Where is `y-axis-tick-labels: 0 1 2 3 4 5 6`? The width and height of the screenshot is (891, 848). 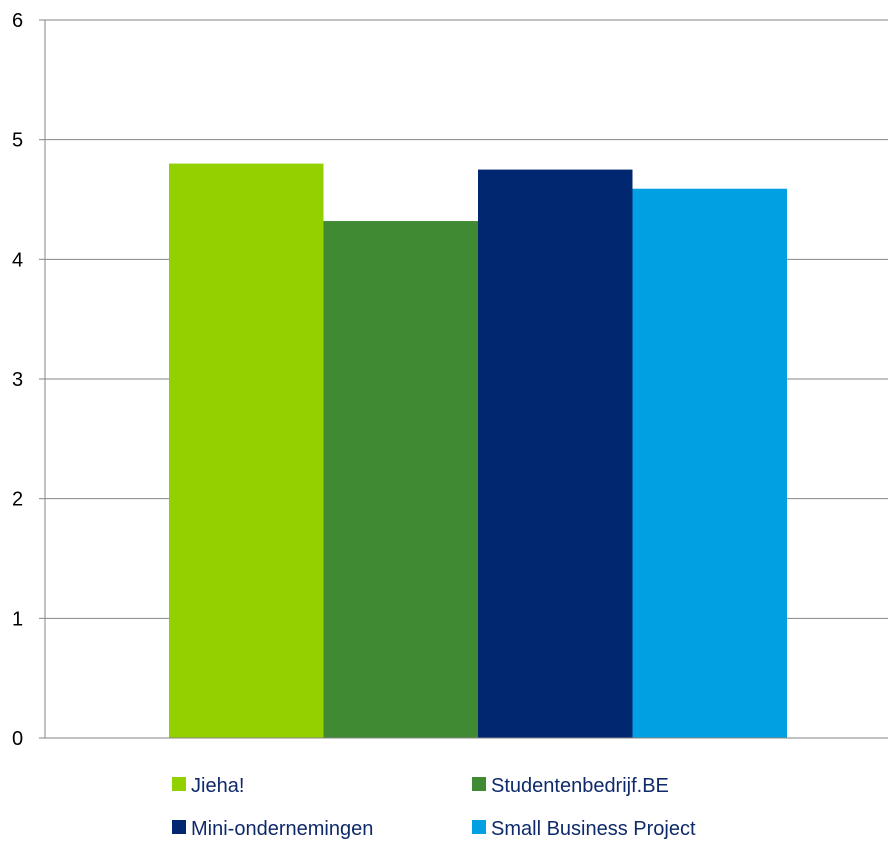 y-axis-tick-labels: 0 1 2 3 4 5 6 is located at coordinates (17, 380).